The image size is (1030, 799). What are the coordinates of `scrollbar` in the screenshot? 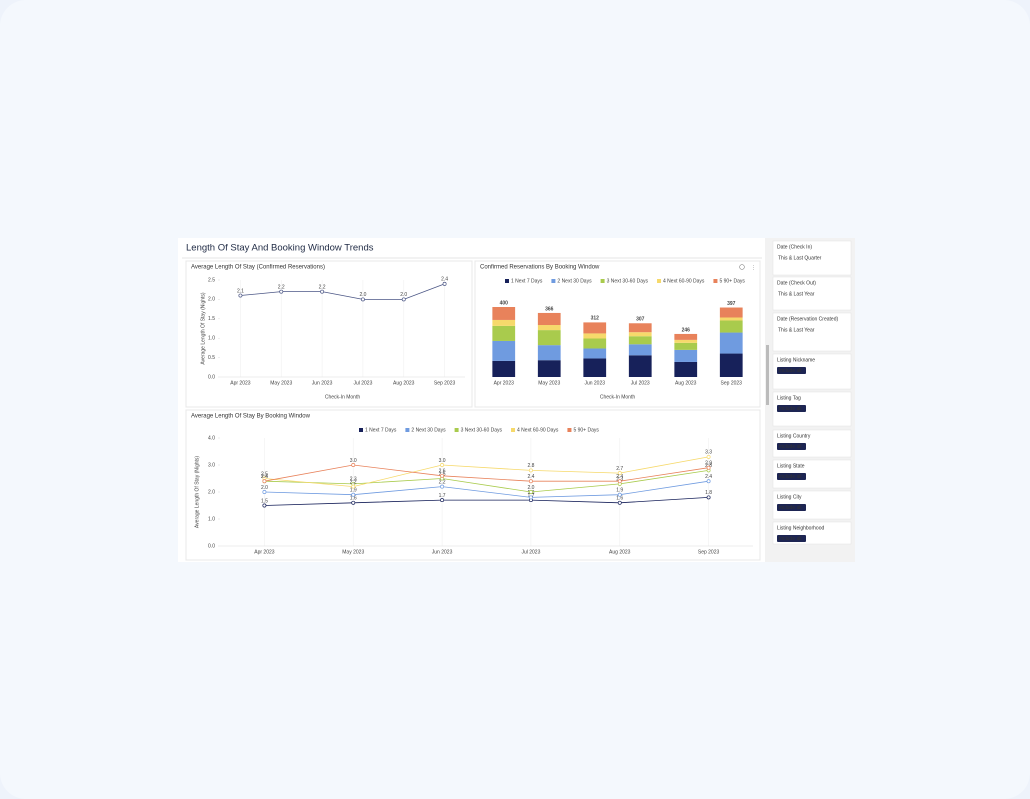 It's located at (767, 375).